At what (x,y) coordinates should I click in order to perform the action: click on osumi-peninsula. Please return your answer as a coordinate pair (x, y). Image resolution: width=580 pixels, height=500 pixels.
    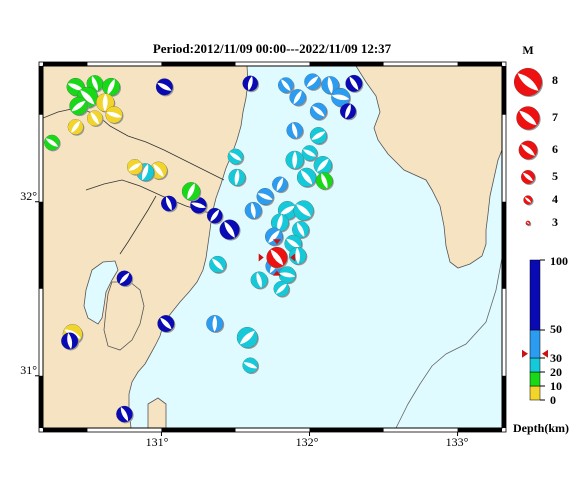
    Looking at the image, I should click on (124, 316).